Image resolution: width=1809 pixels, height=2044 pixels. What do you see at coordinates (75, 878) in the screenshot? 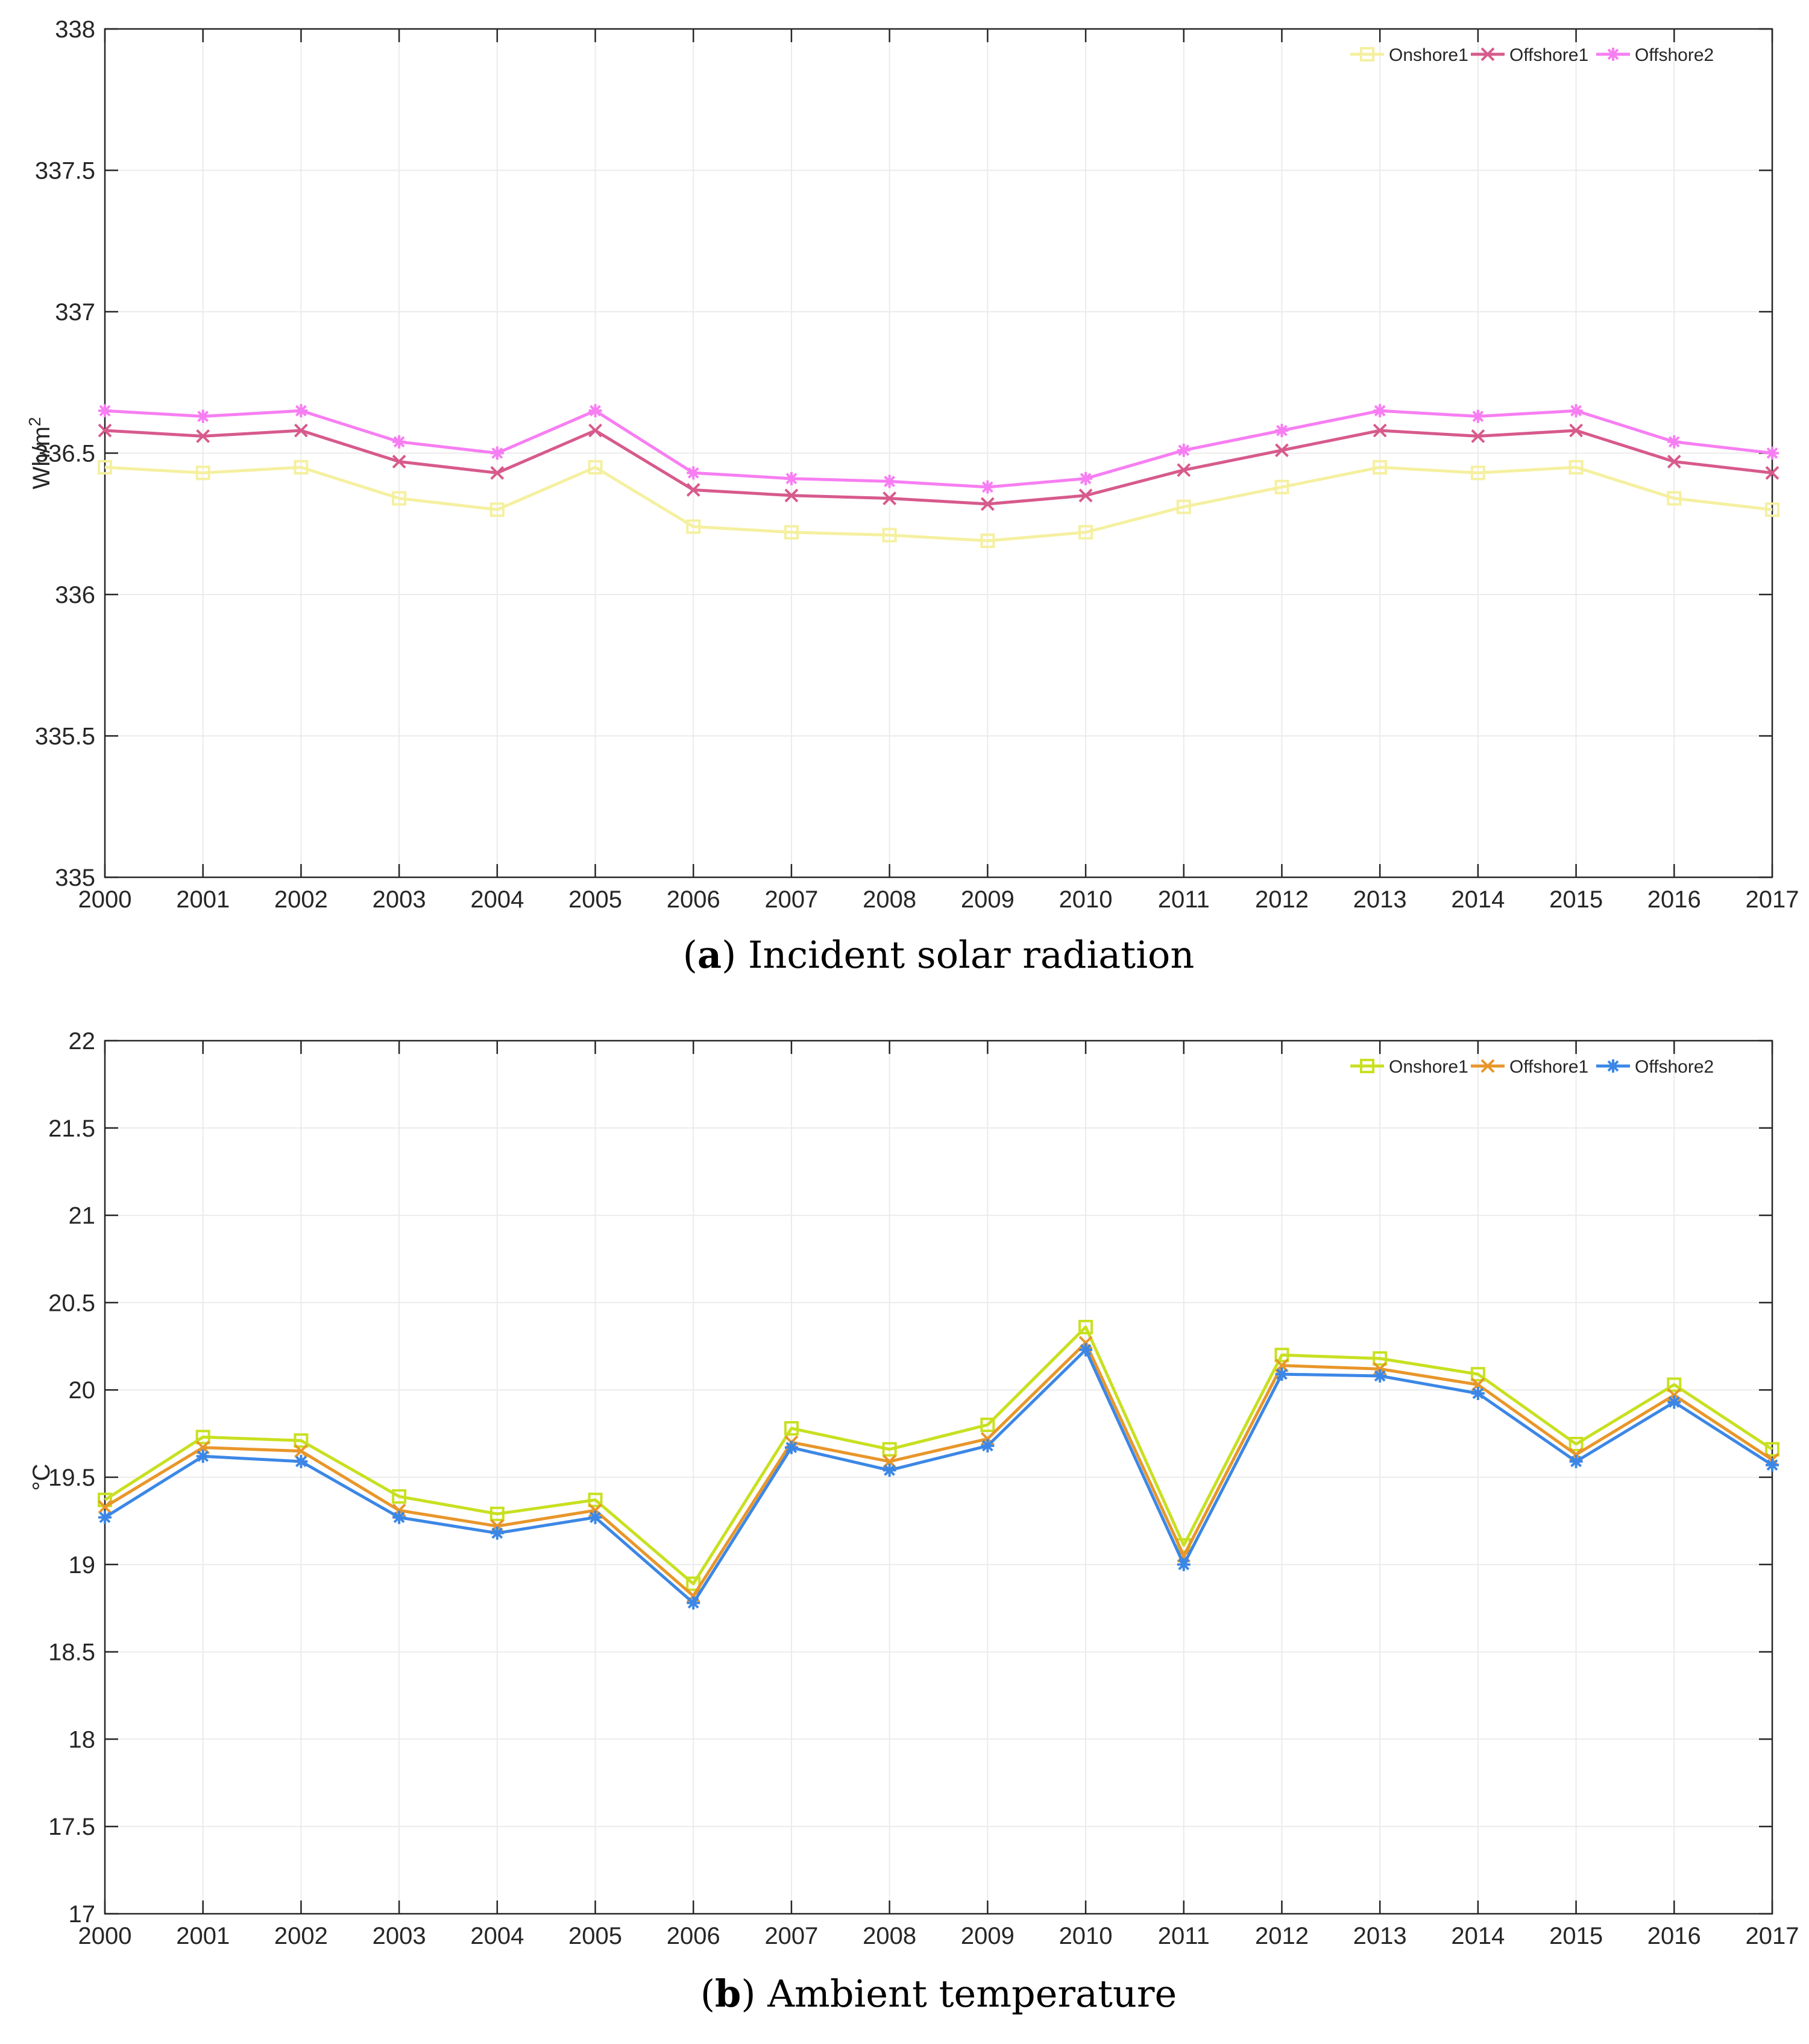
I see `y-tick-label: 335` at bounding box center [75, 878].